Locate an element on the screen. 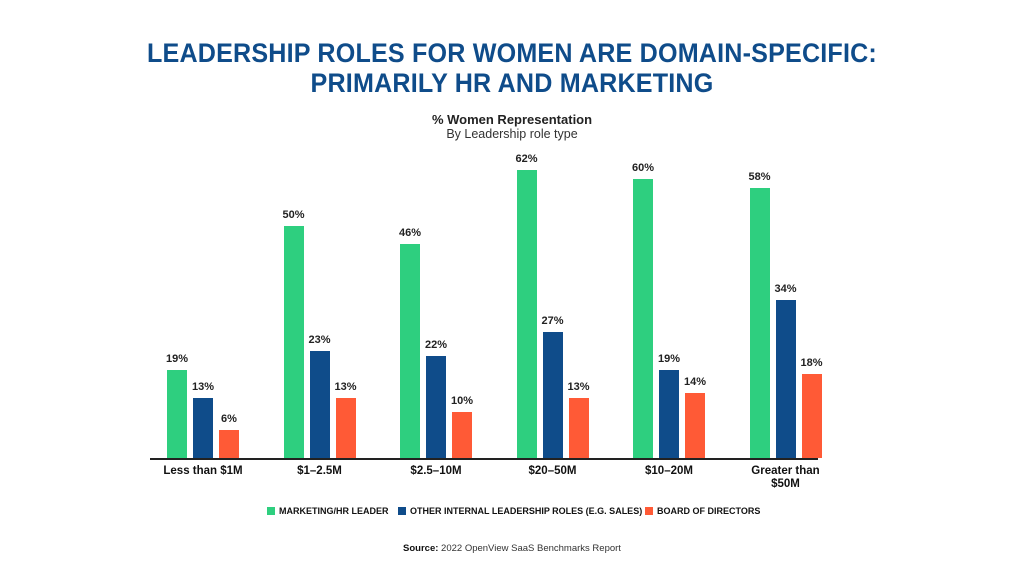 Image resolution: width=1024 pixels, height=576 pixels. bar-value-label: 60% is located at coordinates (643, 168).